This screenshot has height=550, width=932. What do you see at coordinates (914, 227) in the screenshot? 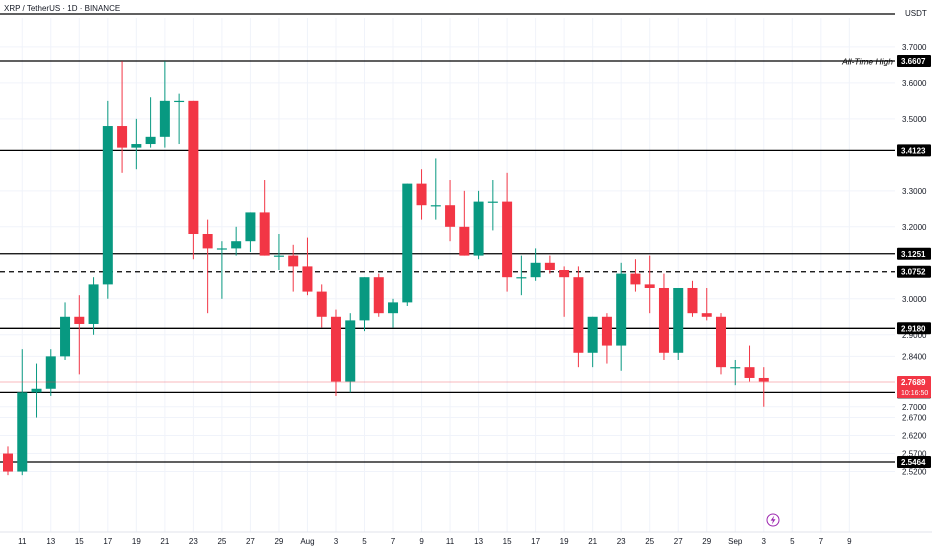
I see `y-tick-label: 3.2000` at bounding box center [914, 227].